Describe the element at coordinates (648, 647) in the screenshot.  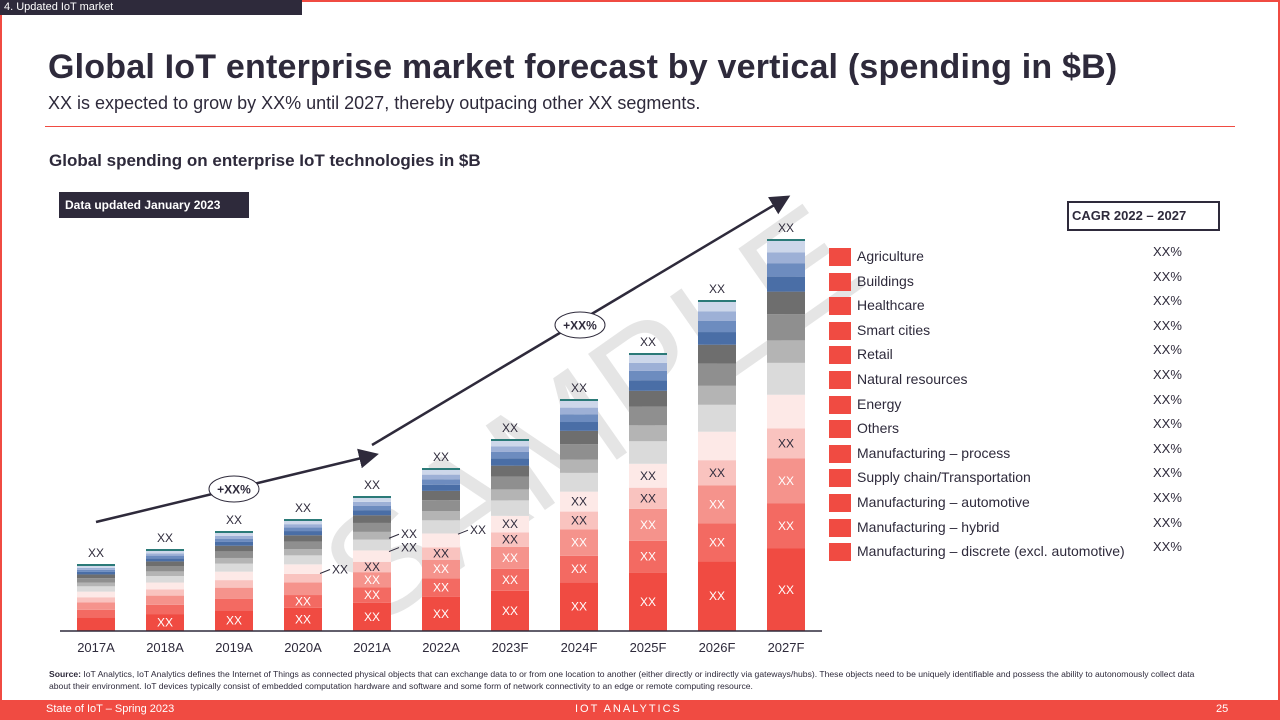
I see `x-tick-label: 2025F` at that location.